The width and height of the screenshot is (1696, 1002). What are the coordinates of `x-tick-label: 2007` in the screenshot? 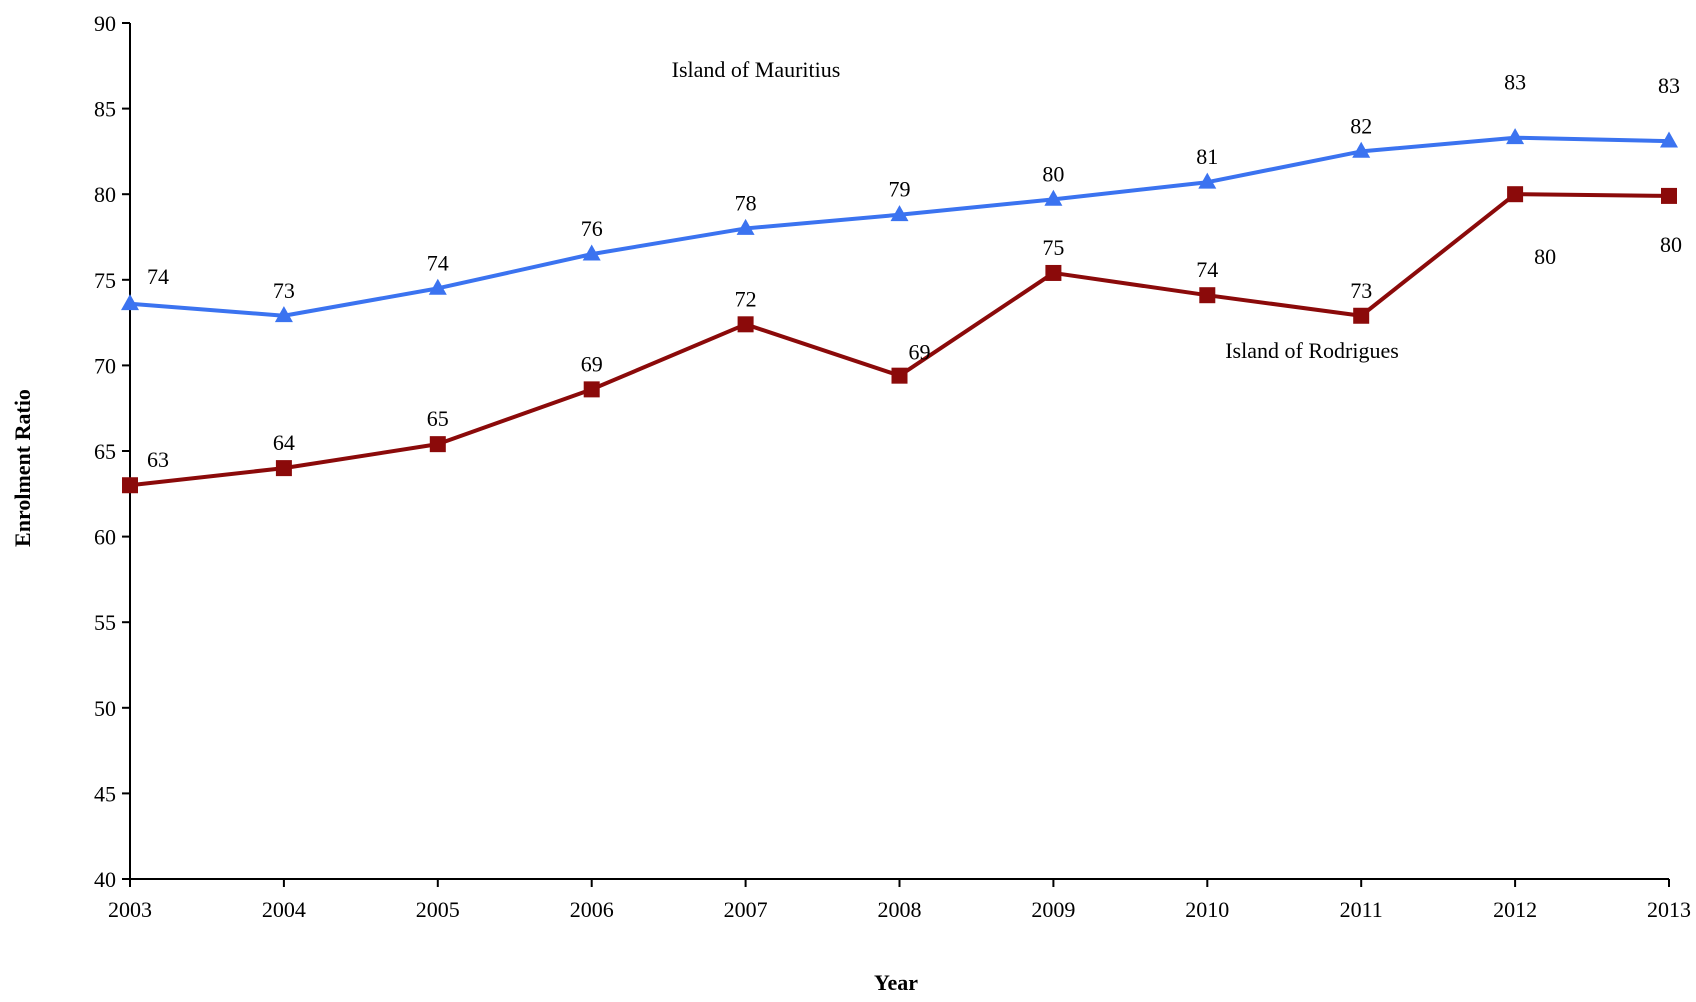 It's located at (746, 909).